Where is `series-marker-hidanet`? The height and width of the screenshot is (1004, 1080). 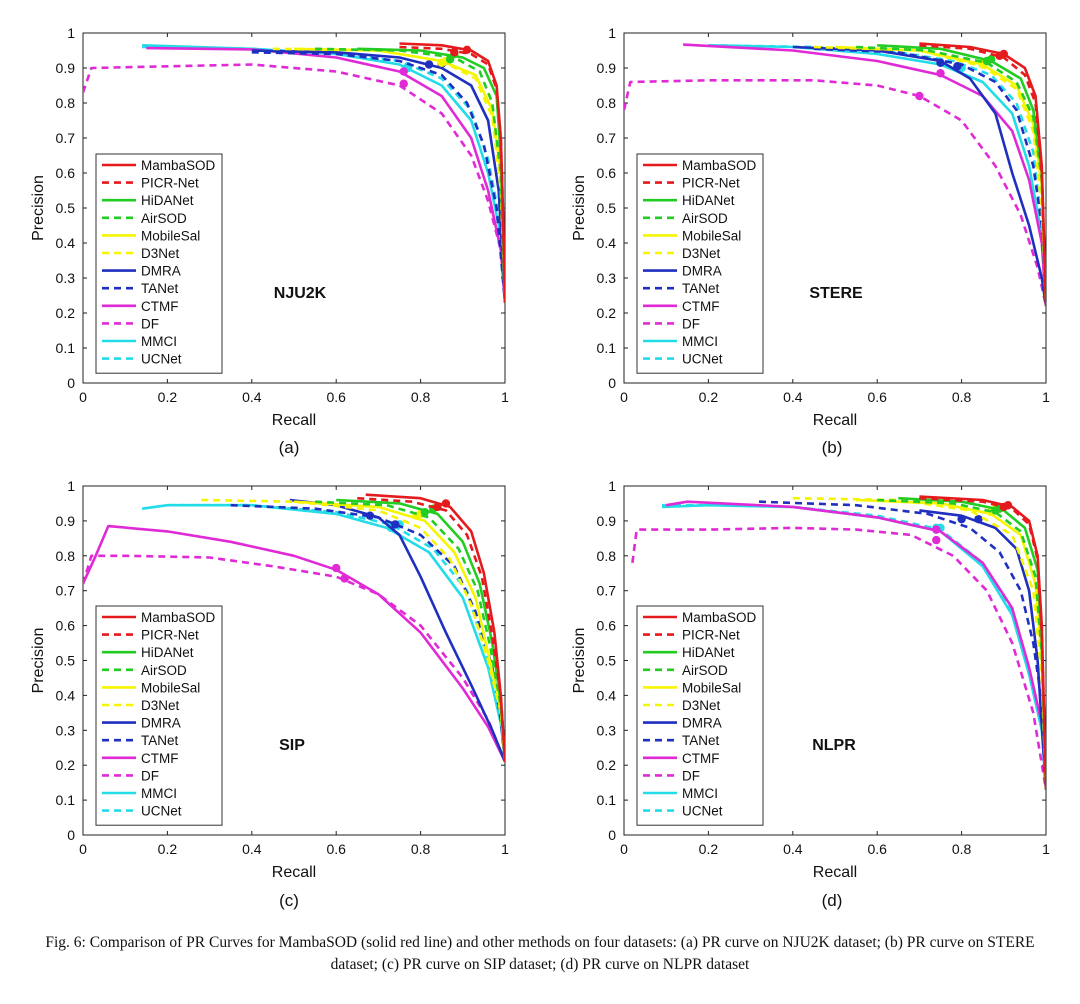
series-marker-hidanet is located at coordinates (991, 59).